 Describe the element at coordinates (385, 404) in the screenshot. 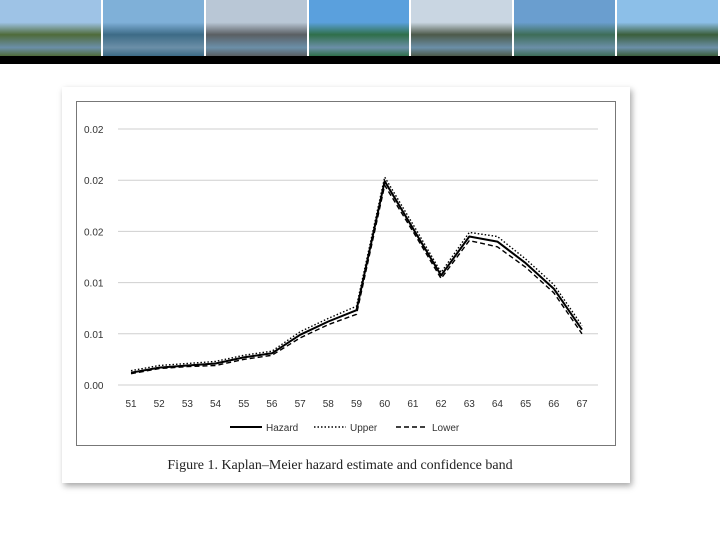

I see `x-tick-label: 60` at that location.